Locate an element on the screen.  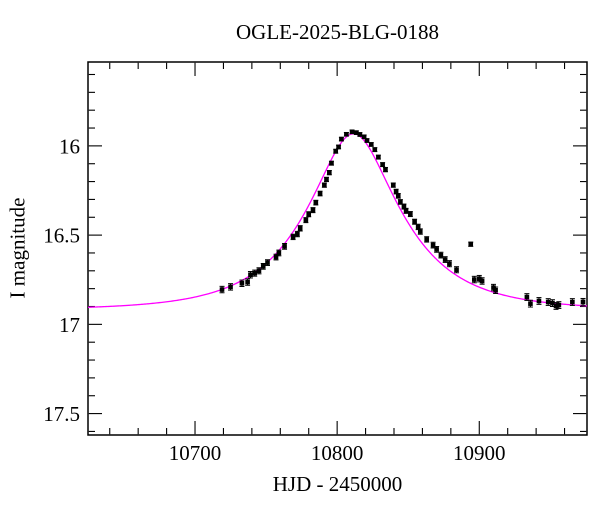
y-tick-label: 16 is located at coordinates (69, 146).